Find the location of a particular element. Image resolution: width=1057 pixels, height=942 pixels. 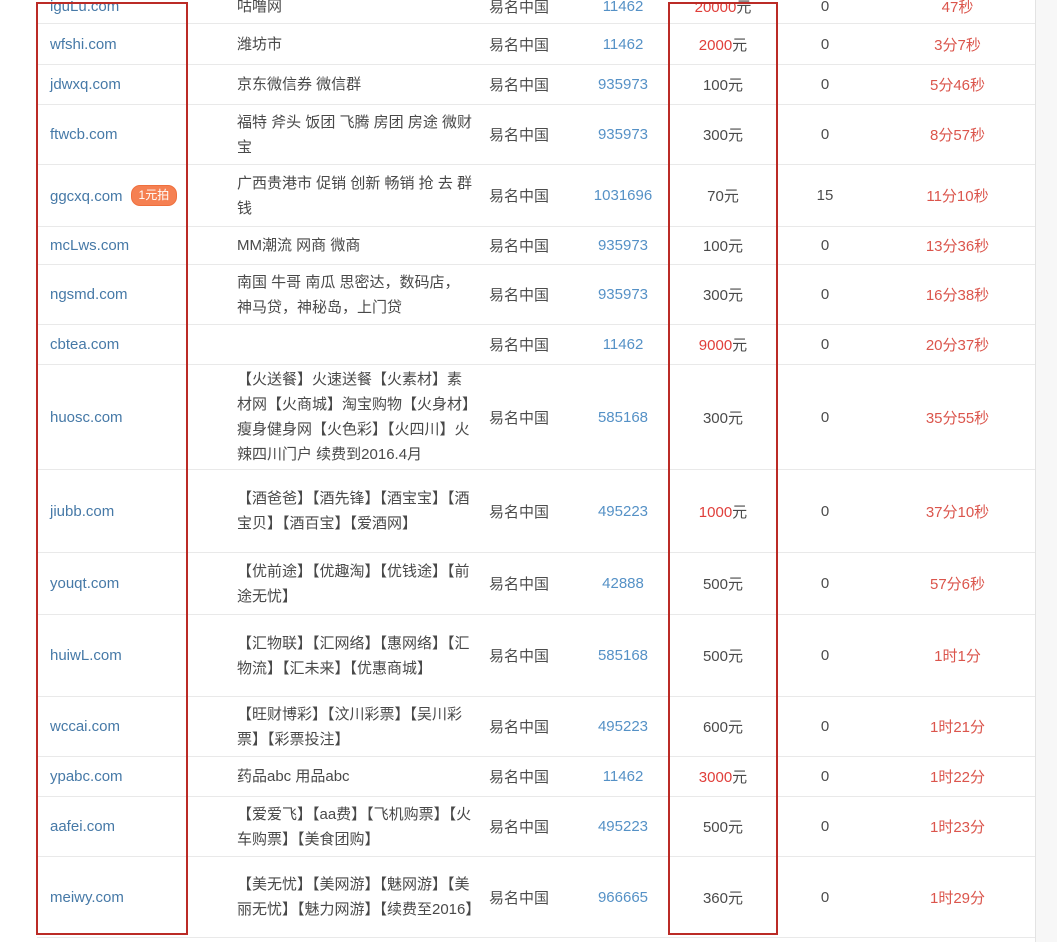

description-text: 药品abc 用品abc is located at coordinates (293, 776).